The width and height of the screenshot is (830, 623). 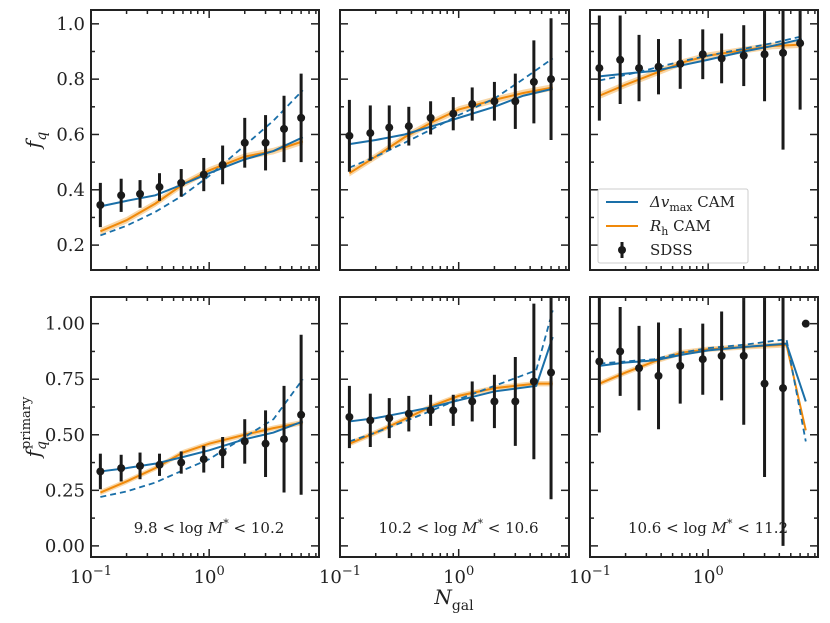 What do you see at coordinates (257, 528) in the screenshot?
I see `mass-bin-hi: < 10.2` at bounding box center [257, 528].